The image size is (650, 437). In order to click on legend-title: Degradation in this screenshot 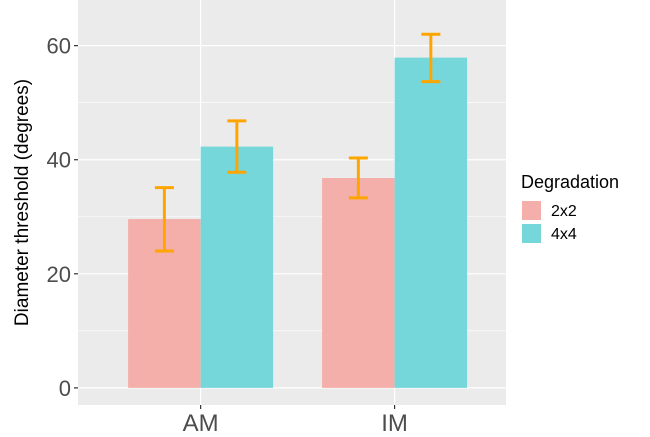, I will do `click(570, 182)`.